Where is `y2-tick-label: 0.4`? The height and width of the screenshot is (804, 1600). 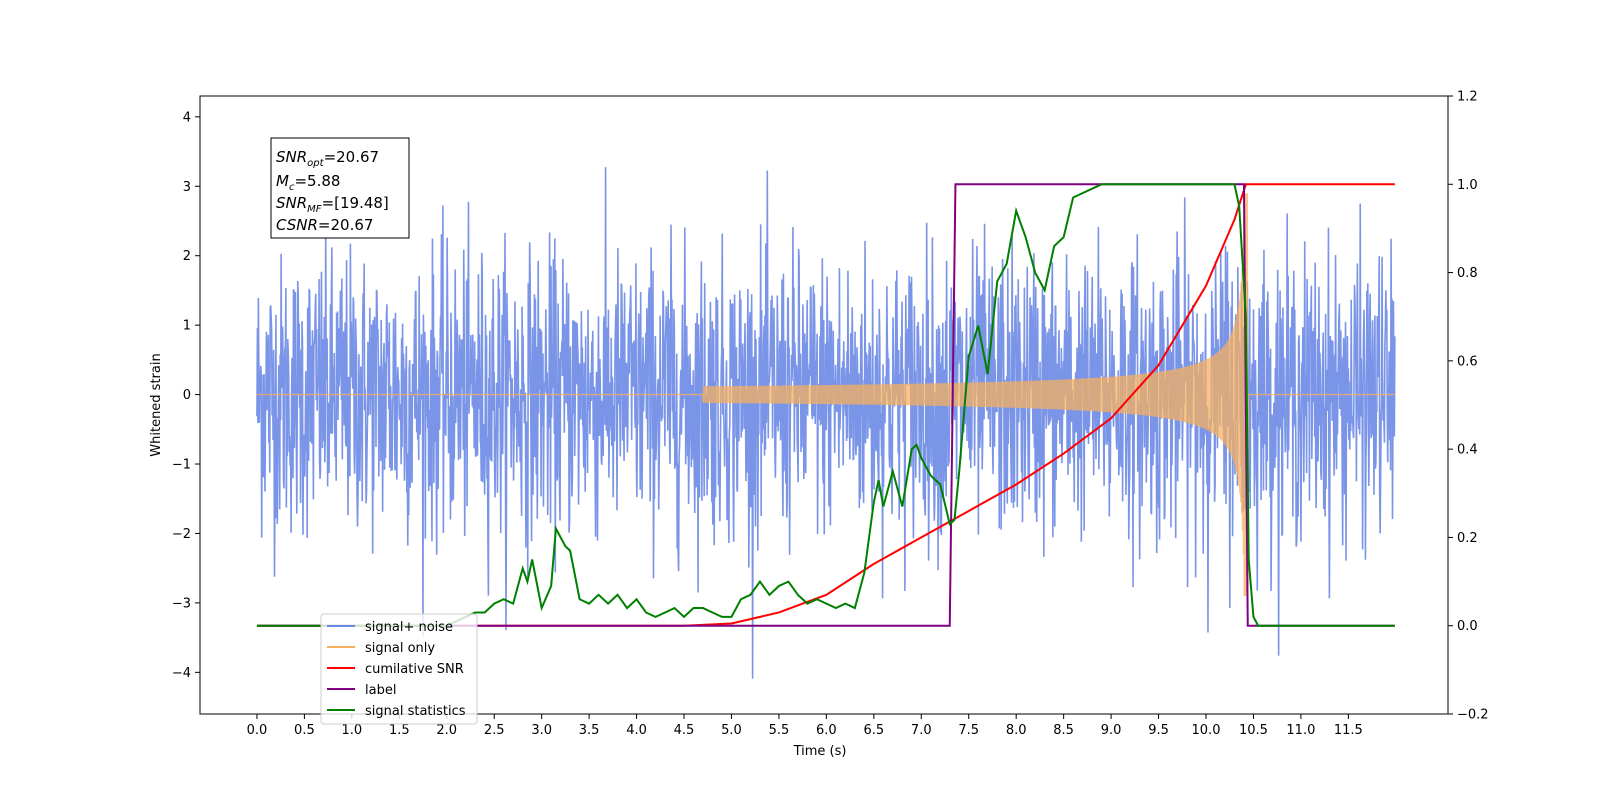 y2-tick-label: 0.4 is located at coordinates (1467, 450).